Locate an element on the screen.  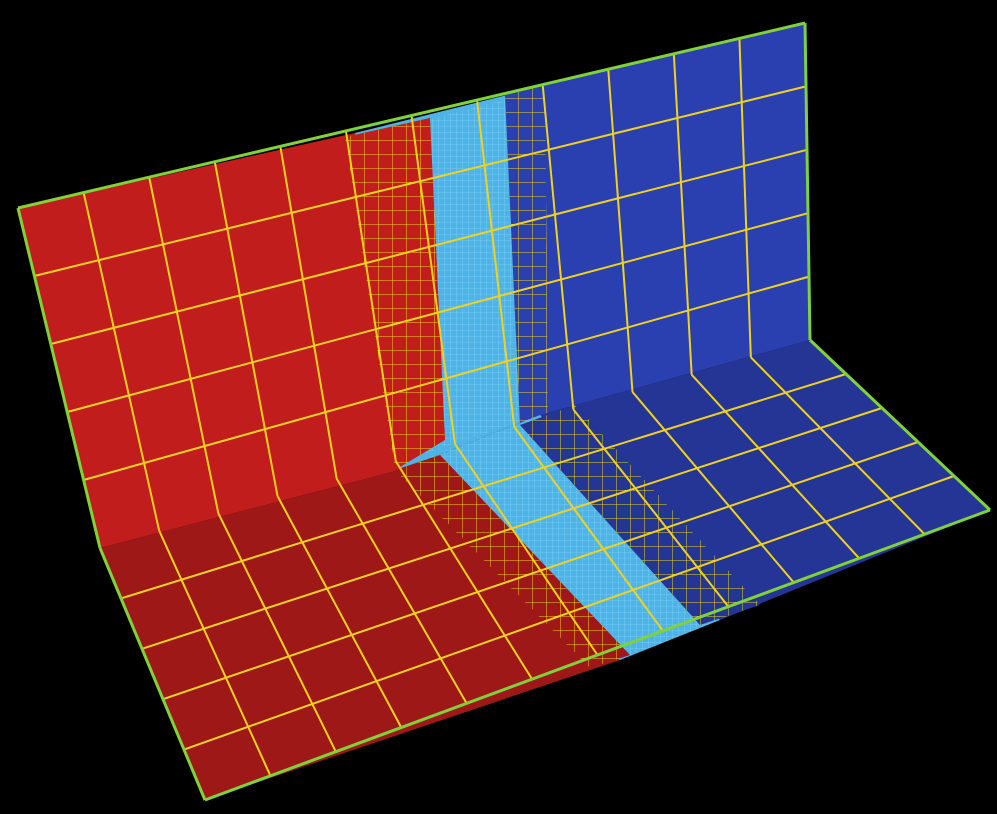
floor-left-edge is located at coordinates (152, 674).